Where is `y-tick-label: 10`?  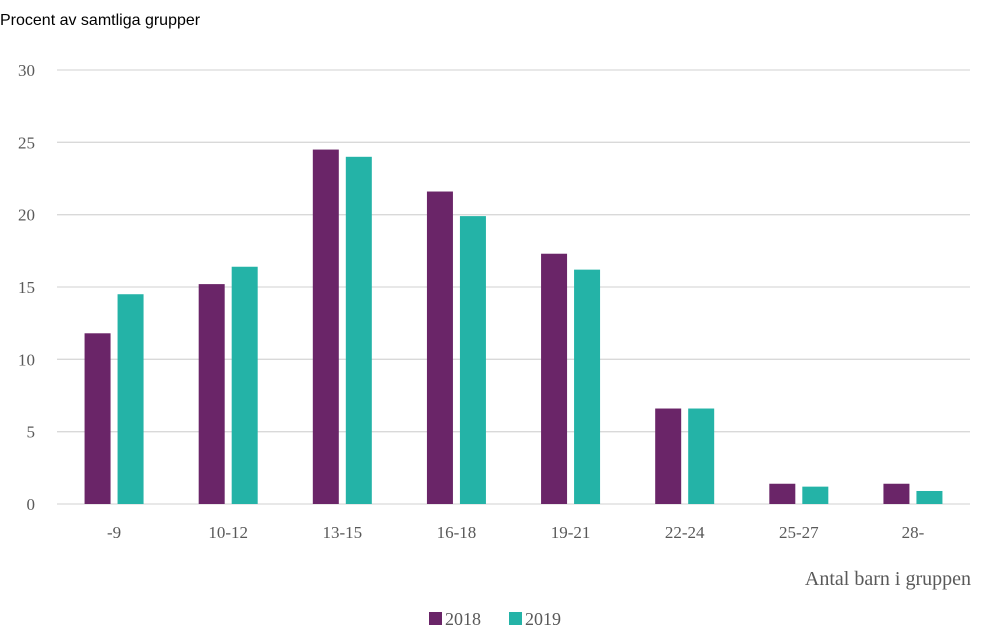
y-tick-label: 10 is located at coordinates (26, 359).